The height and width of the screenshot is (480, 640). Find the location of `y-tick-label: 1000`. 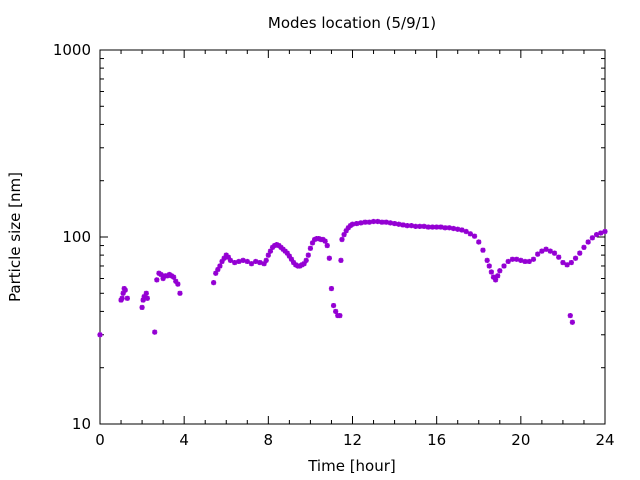

y-tick-label: 1000 is located at coordinates (72, 50).